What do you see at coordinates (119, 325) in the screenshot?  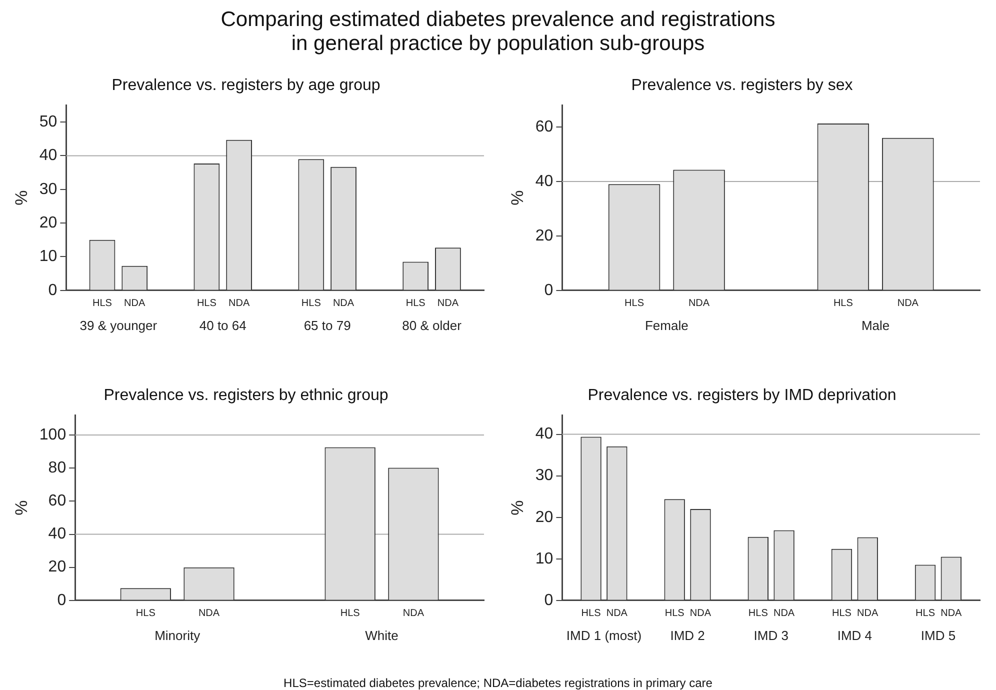 I see `x-tick-label: 39 & younger` at bounding box center [119, 325].